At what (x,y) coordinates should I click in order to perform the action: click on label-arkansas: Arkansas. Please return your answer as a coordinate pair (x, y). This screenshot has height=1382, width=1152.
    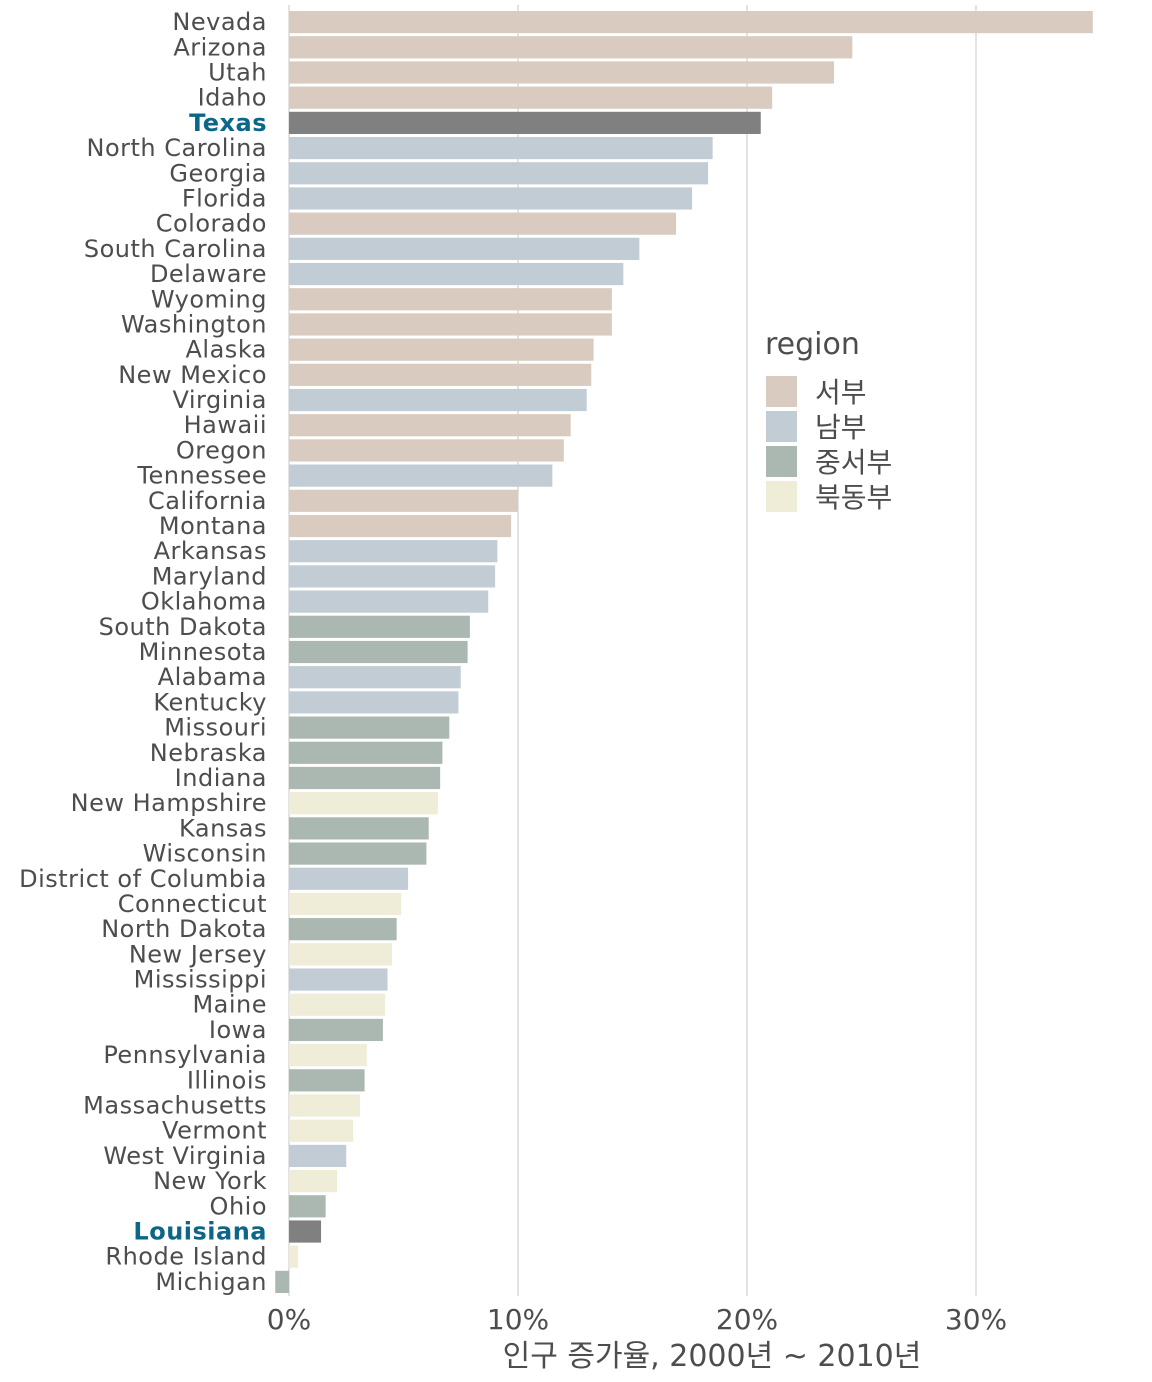
    Looking at the image, I should click on (210, 551).